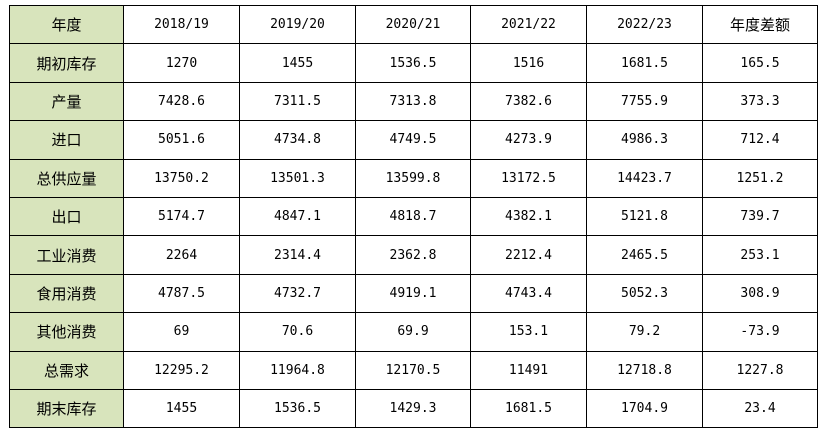 The width and height of the screenshot is (825, 443). Describe the element at coordinates (760, 216) in the screenshot. I see `table-cell: 739.7` at that location.